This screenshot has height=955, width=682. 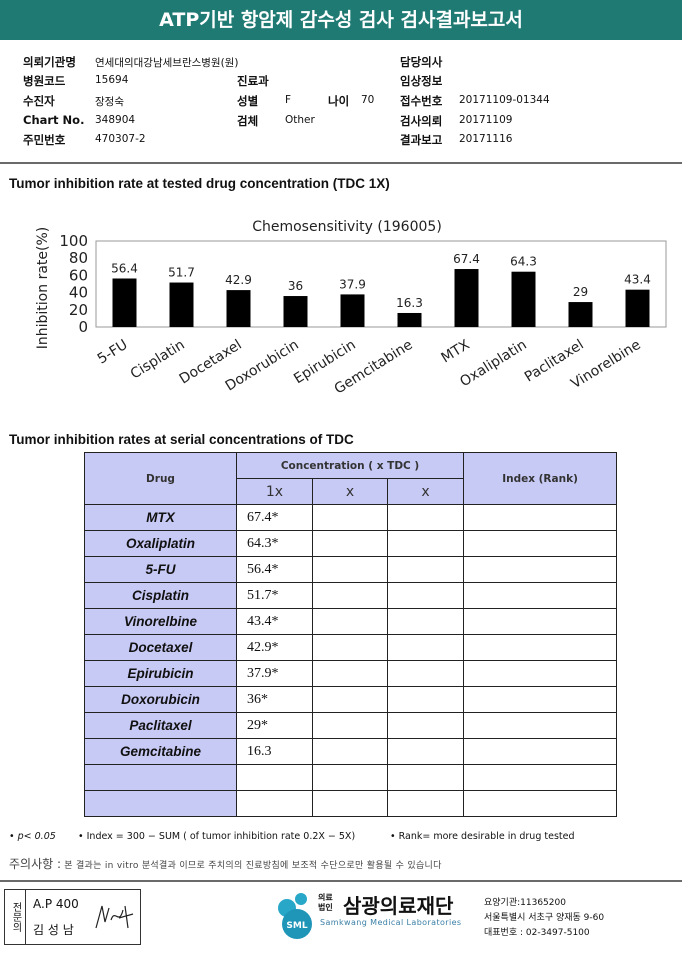 What do you see at coordinates (300, 120) in the screenshot?
I see `specimen-value: Other` at bounding box center [300, 120].